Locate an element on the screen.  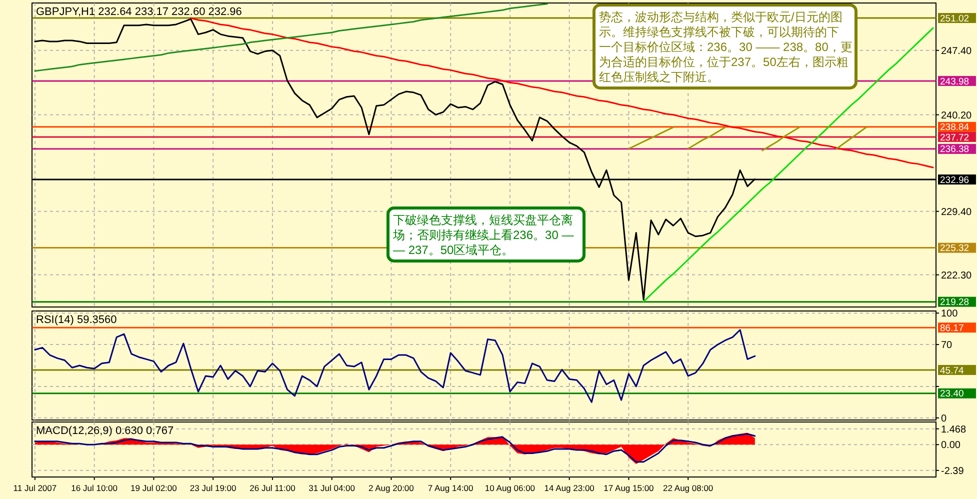
y-tick-label: 240.20 is located at coordinates (956, 116).